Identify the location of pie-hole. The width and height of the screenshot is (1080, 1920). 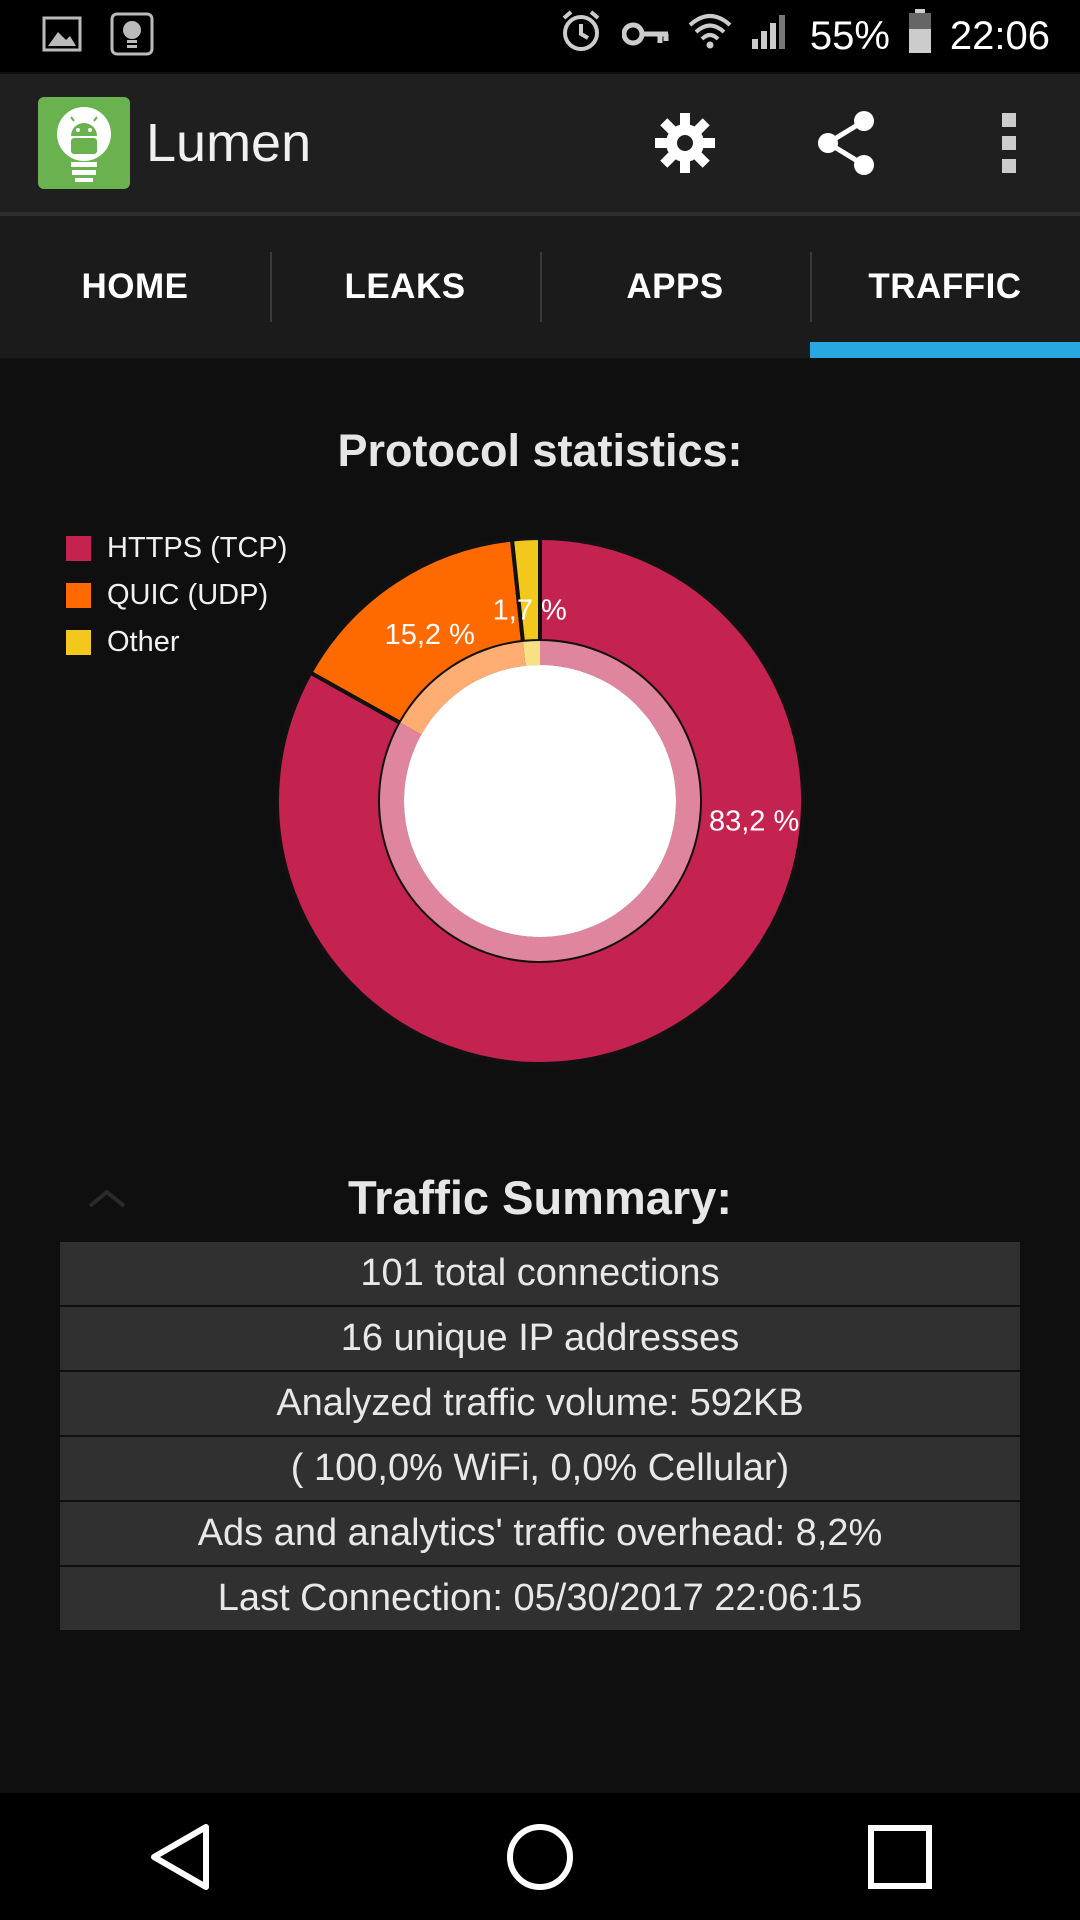
(540, 801).